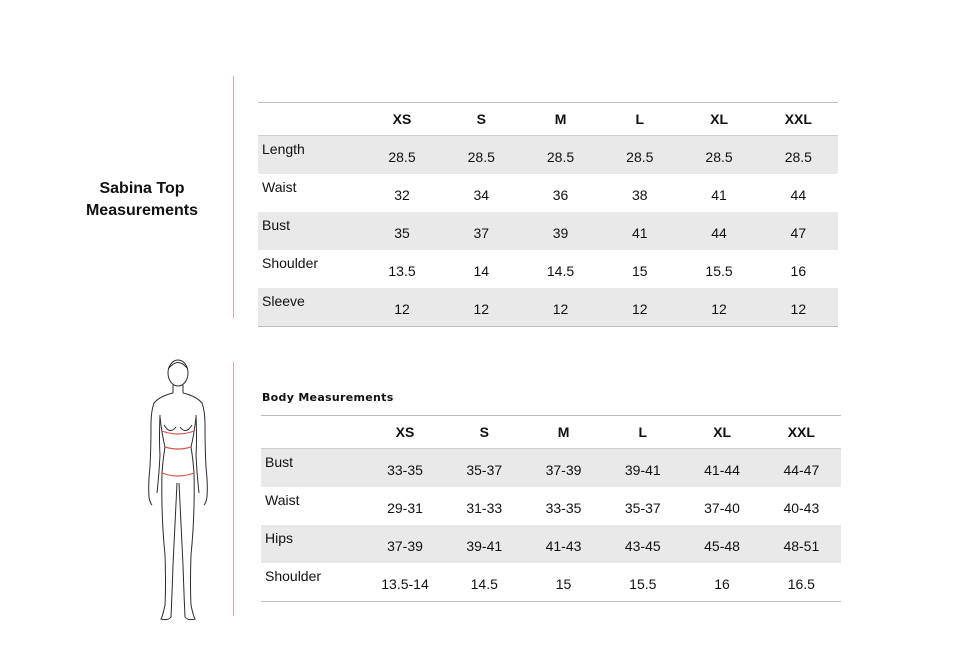 This screenshot has width=960, height=660. Describe the element at coordinates (481, 232) in the screenshot. I see `cell-value: 37` at that location.